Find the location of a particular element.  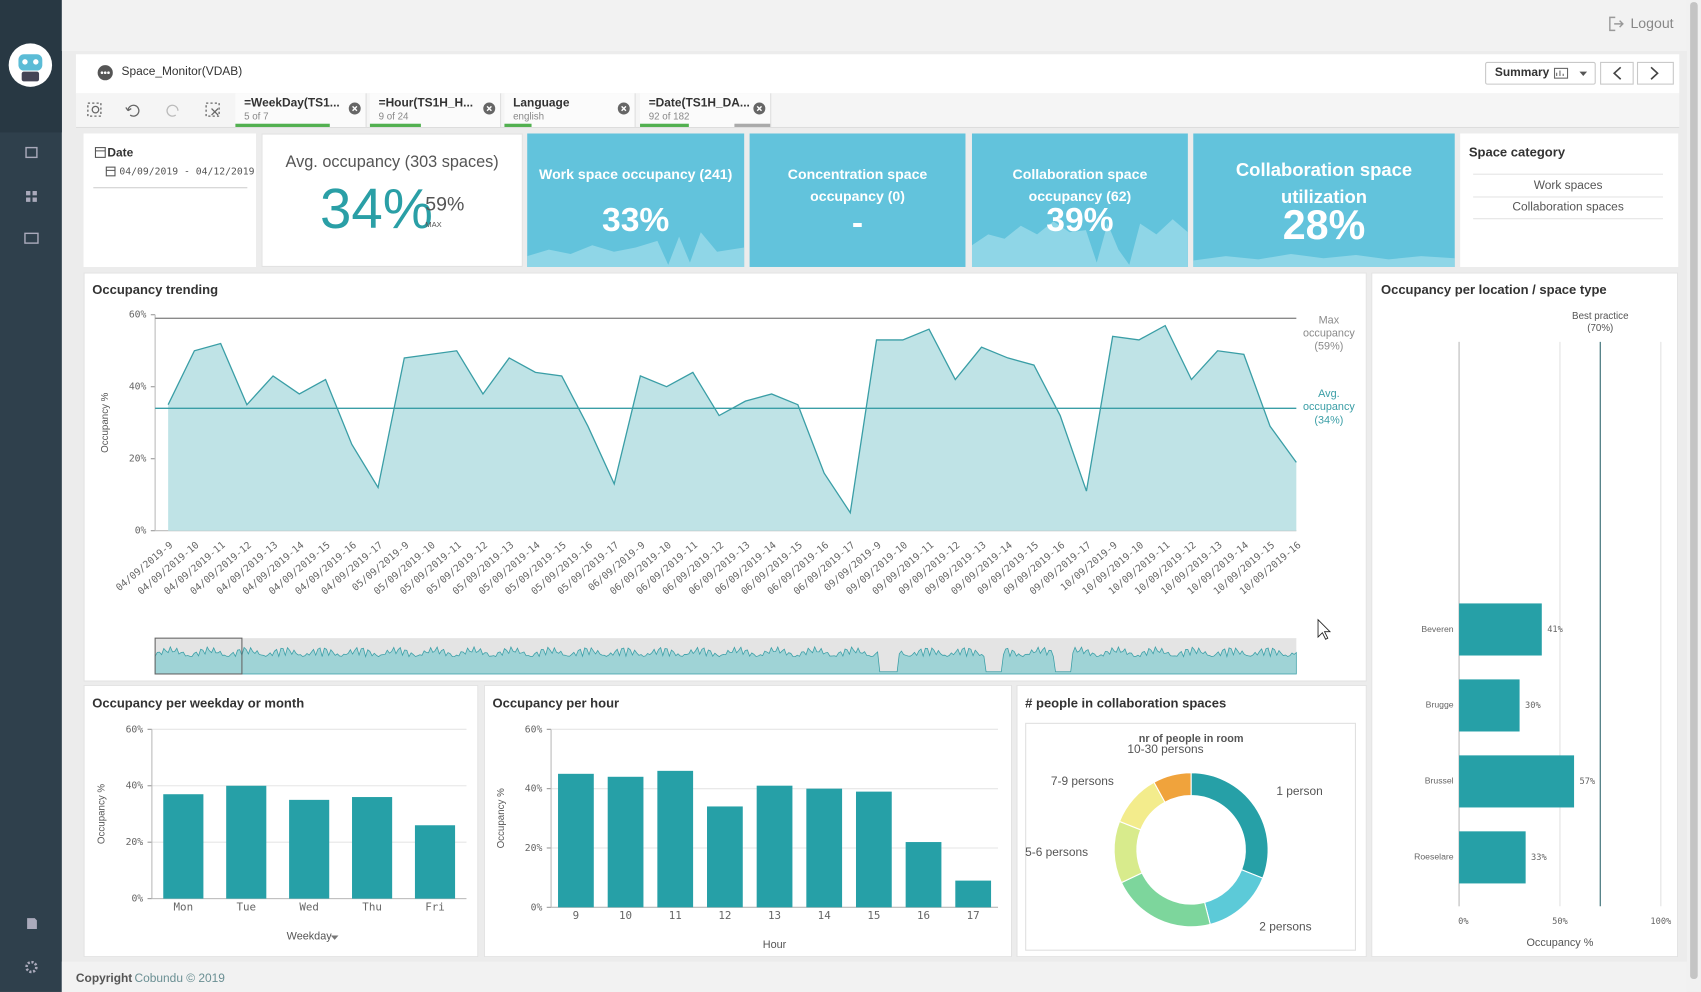

settings-icon is located at coordinates (31, 967).